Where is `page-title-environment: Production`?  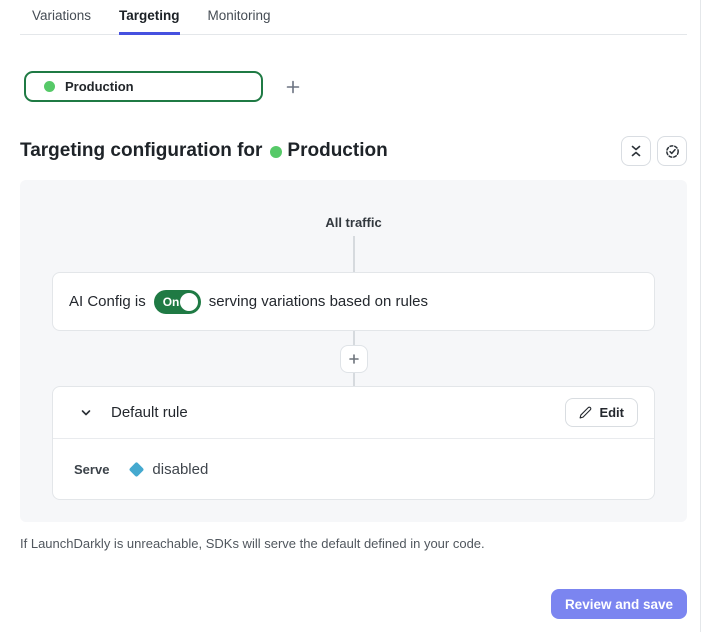
page-title-environment: Production is located at coordinates (337, 150).